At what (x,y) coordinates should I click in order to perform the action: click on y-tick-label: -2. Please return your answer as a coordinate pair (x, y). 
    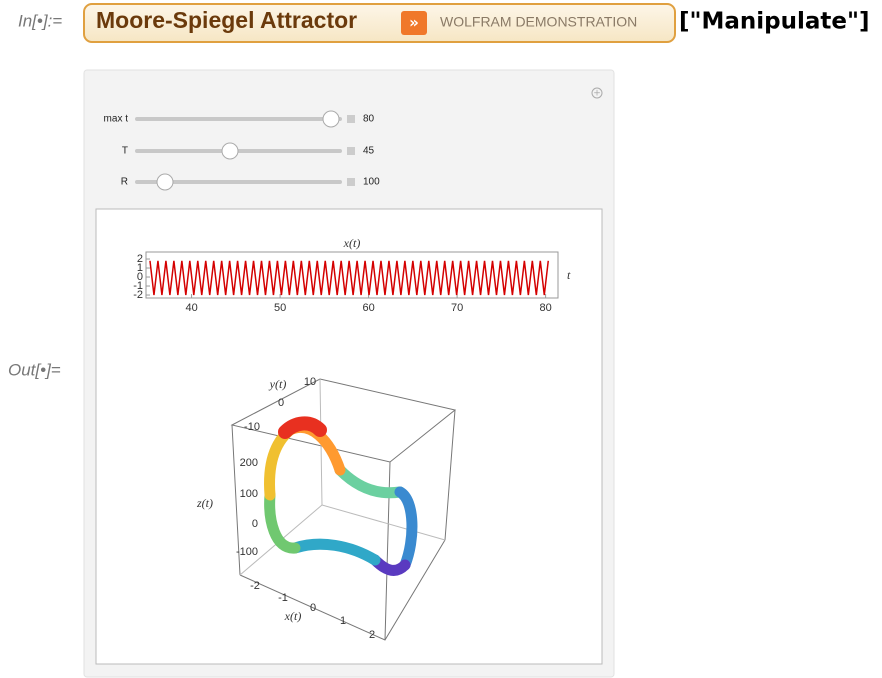
    Looking at the image, I should click on (138, 295).